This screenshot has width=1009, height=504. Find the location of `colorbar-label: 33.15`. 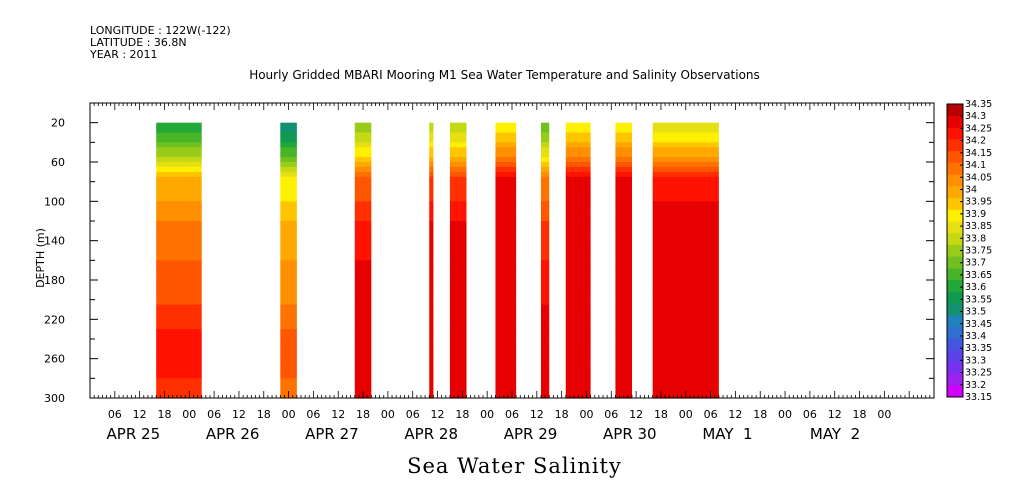

colorbar-label: 33.15 is located at coordinates (978, 397).